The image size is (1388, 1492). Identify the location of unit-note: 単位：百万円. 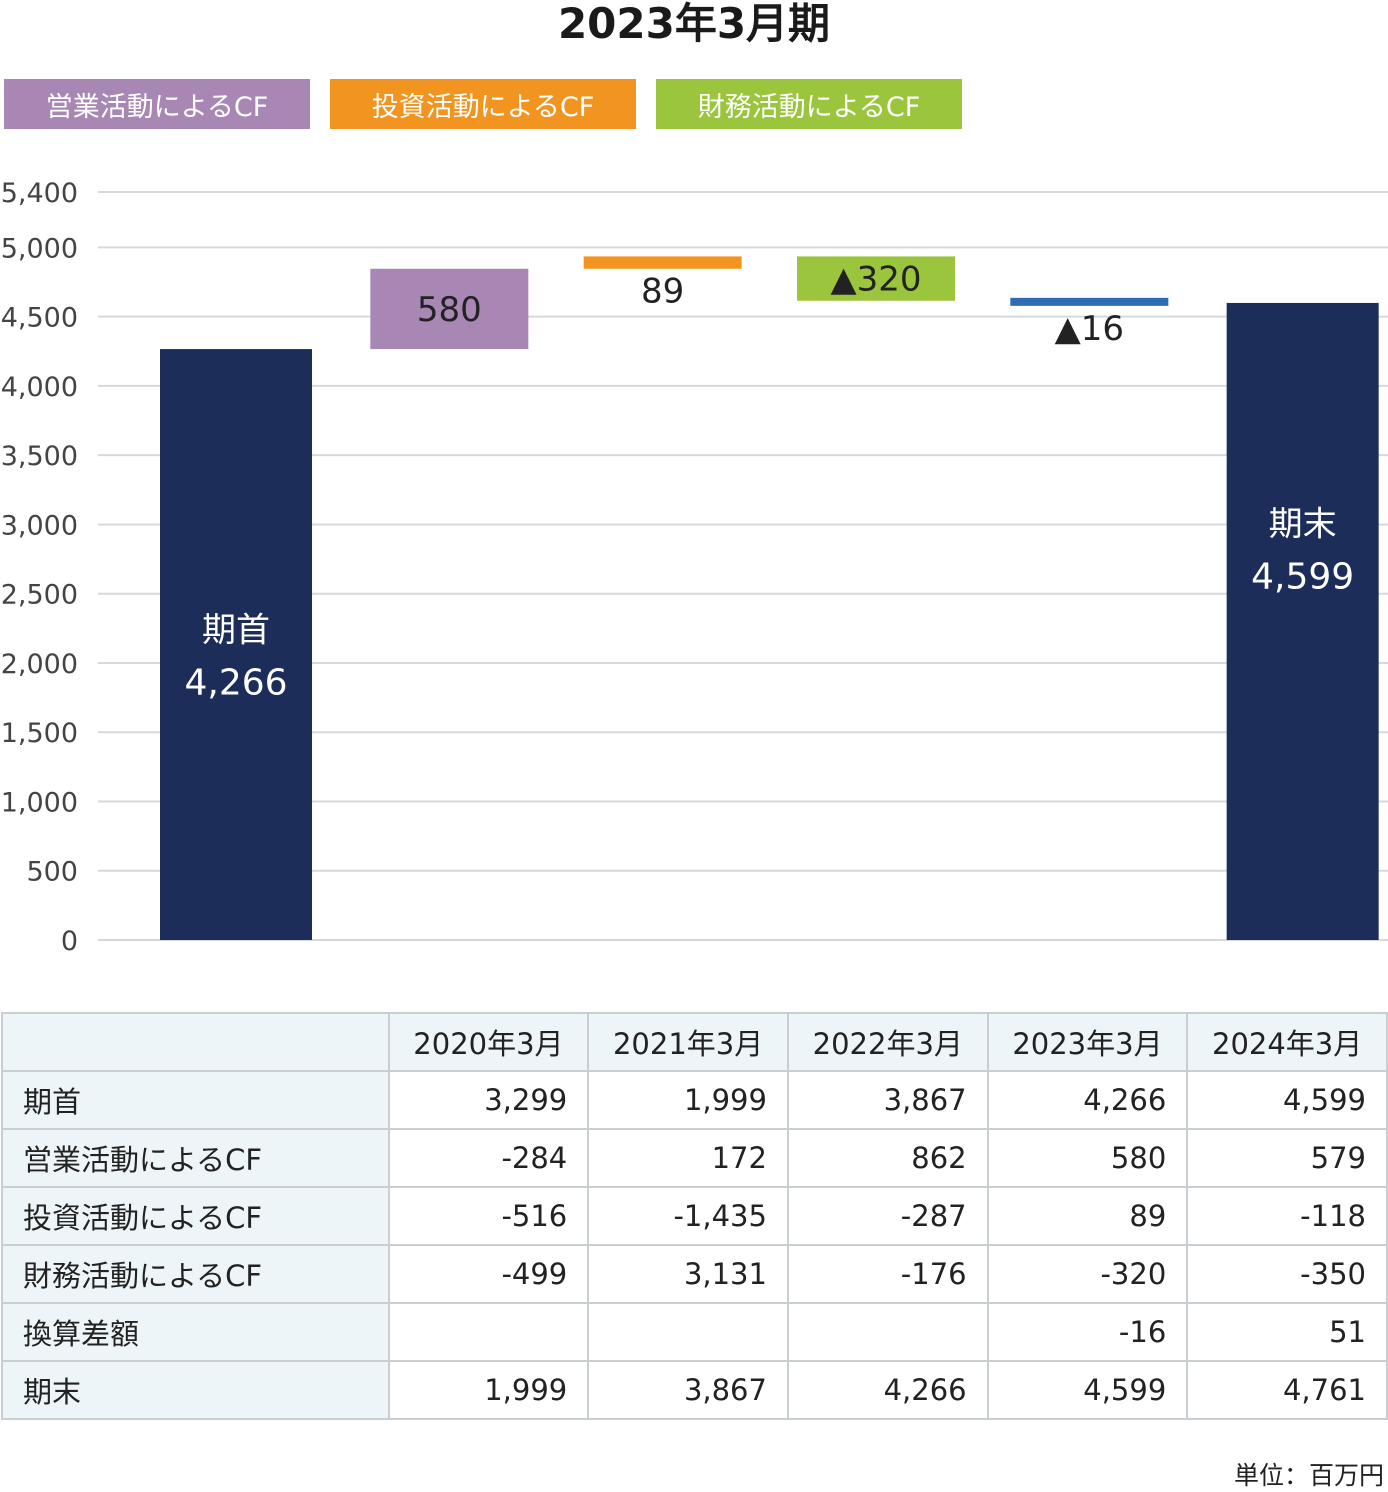
(1308, 1475).